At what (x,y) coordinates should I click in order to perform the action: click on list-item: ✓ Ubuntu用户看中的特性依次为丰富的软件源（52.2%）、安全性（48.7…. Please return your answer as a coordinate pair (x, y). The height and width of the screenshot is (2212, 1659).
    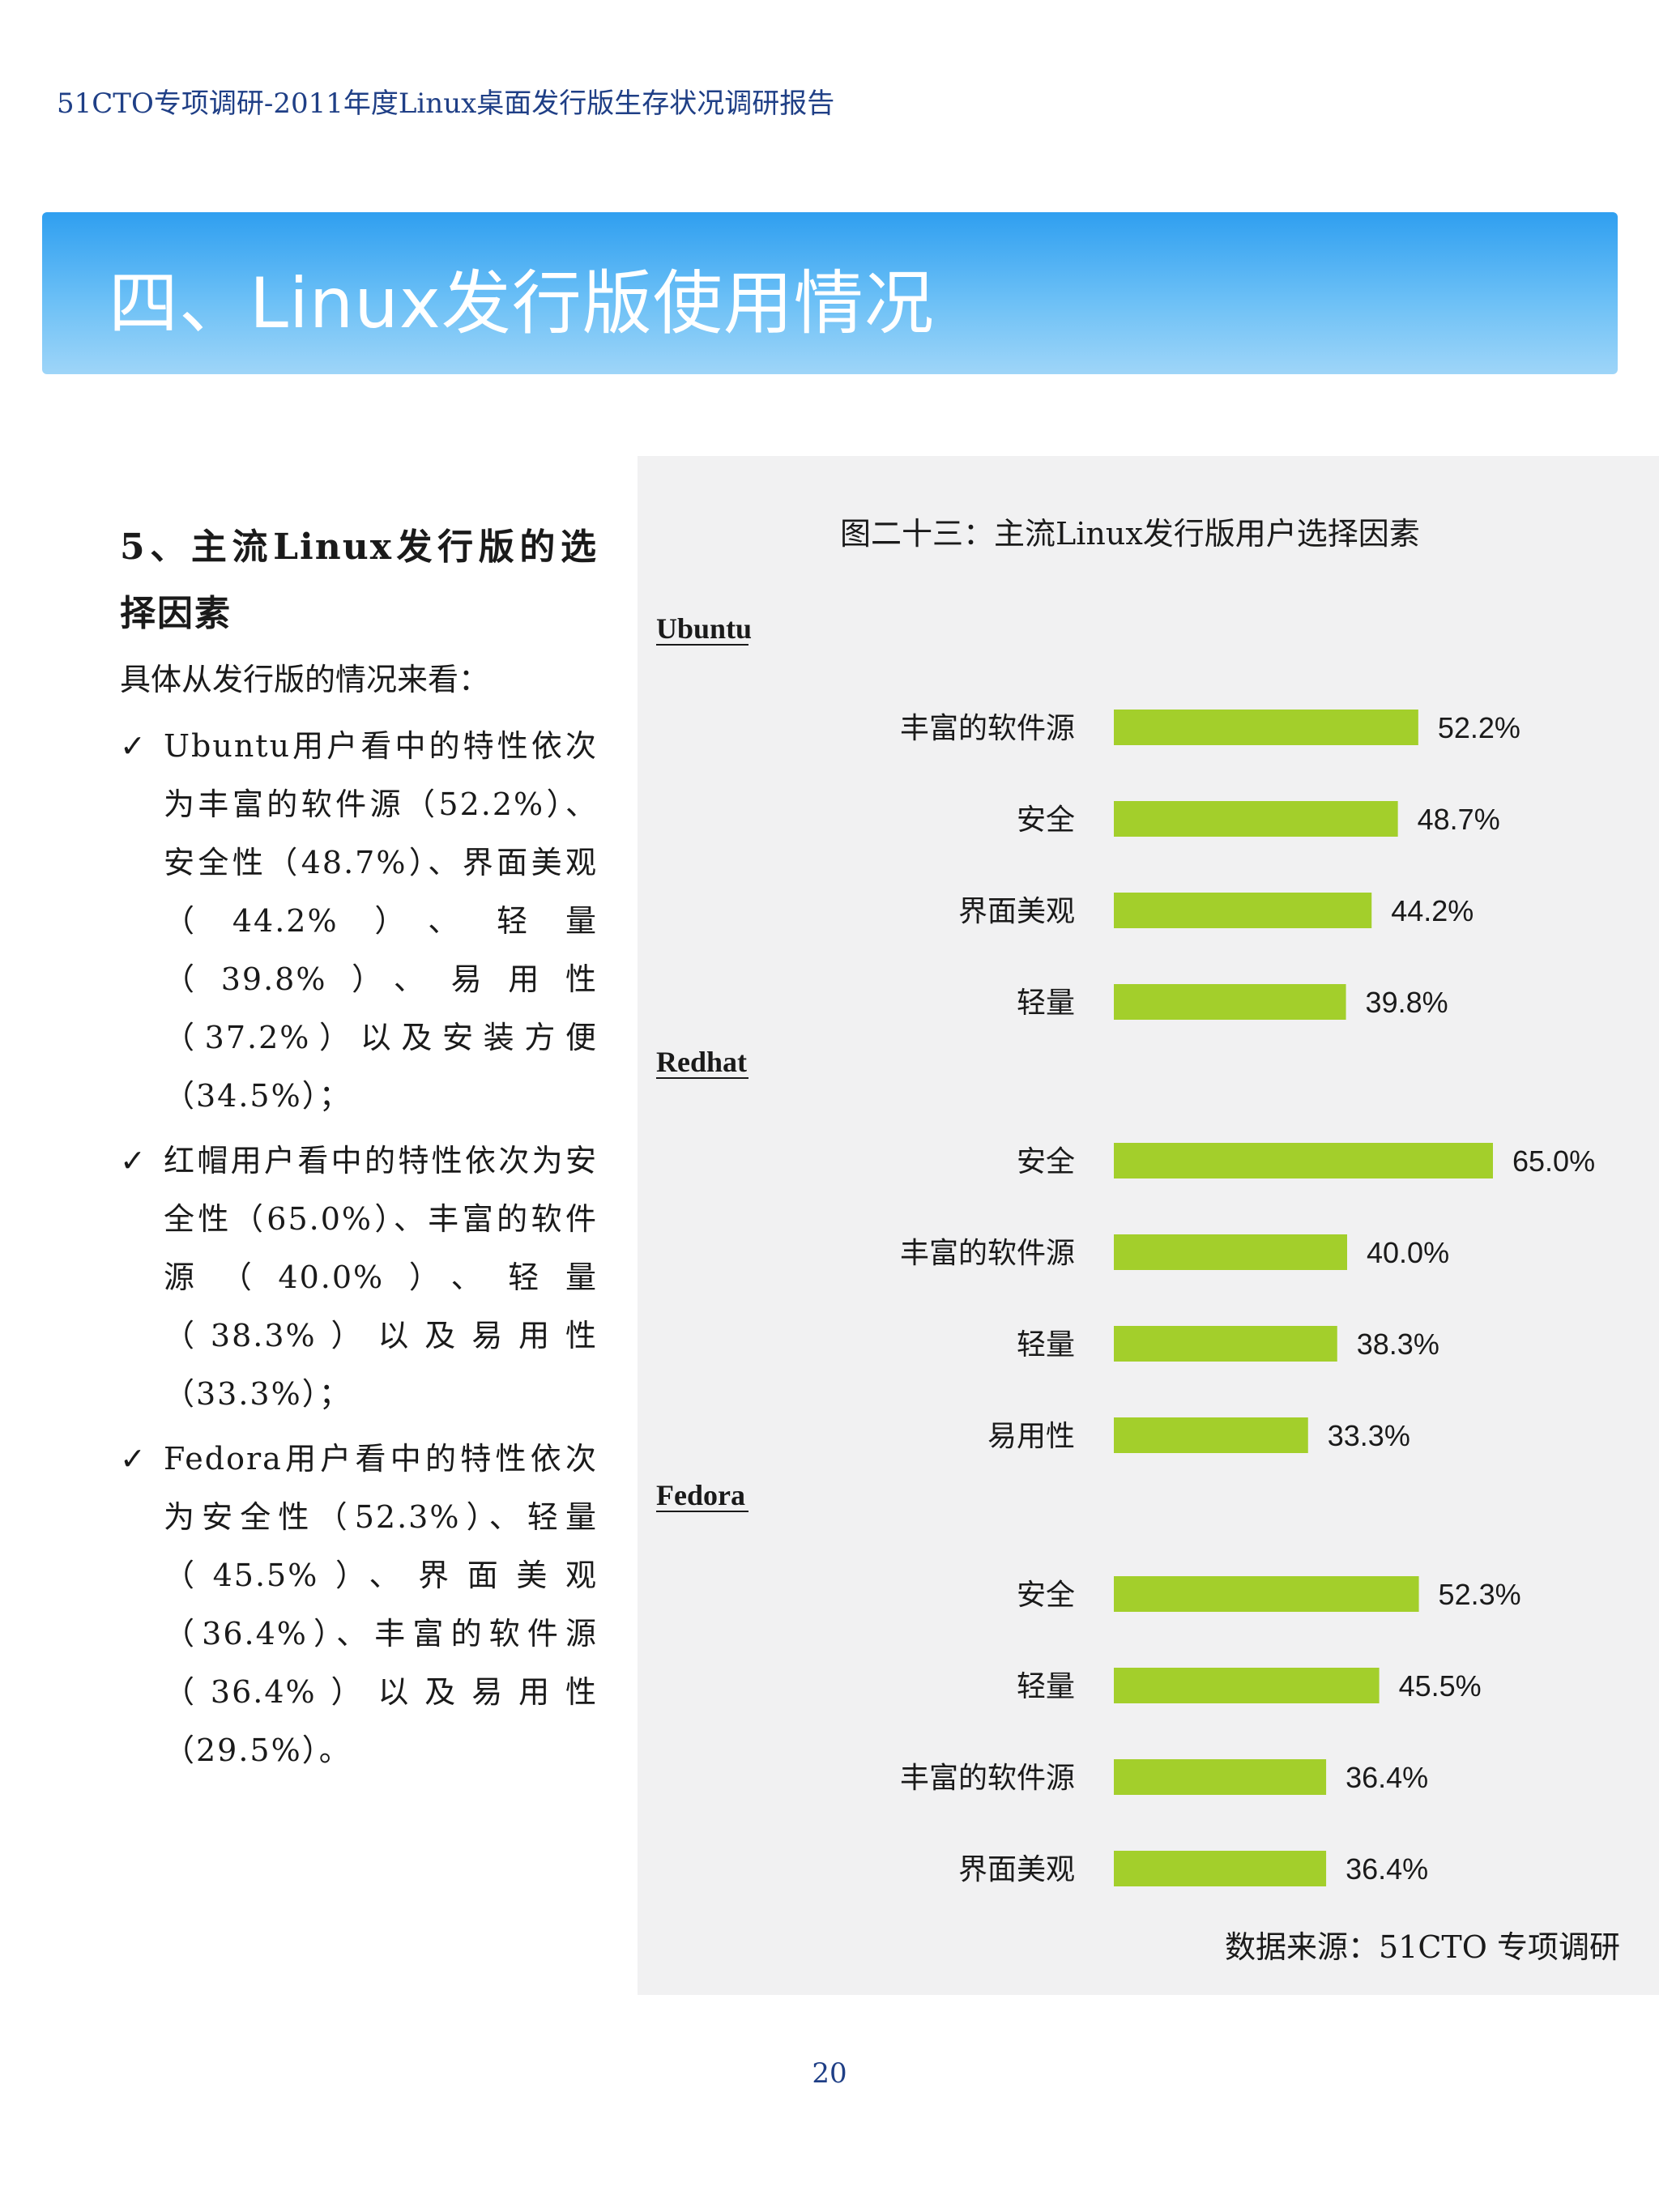
    Looking at the image, I should click on (359, 921).